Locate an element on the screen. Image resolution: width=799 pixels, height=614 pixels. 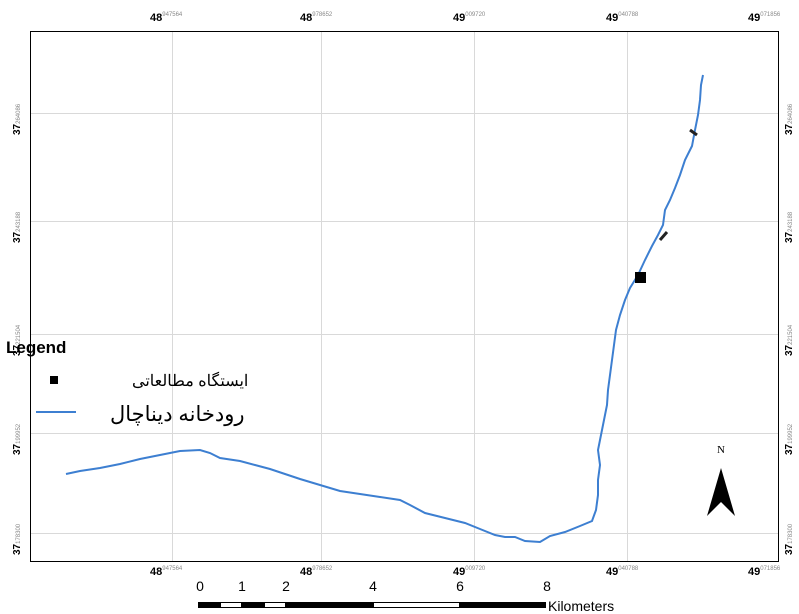
right-axis-label: 37221504 is located at coordinates (789, 340).